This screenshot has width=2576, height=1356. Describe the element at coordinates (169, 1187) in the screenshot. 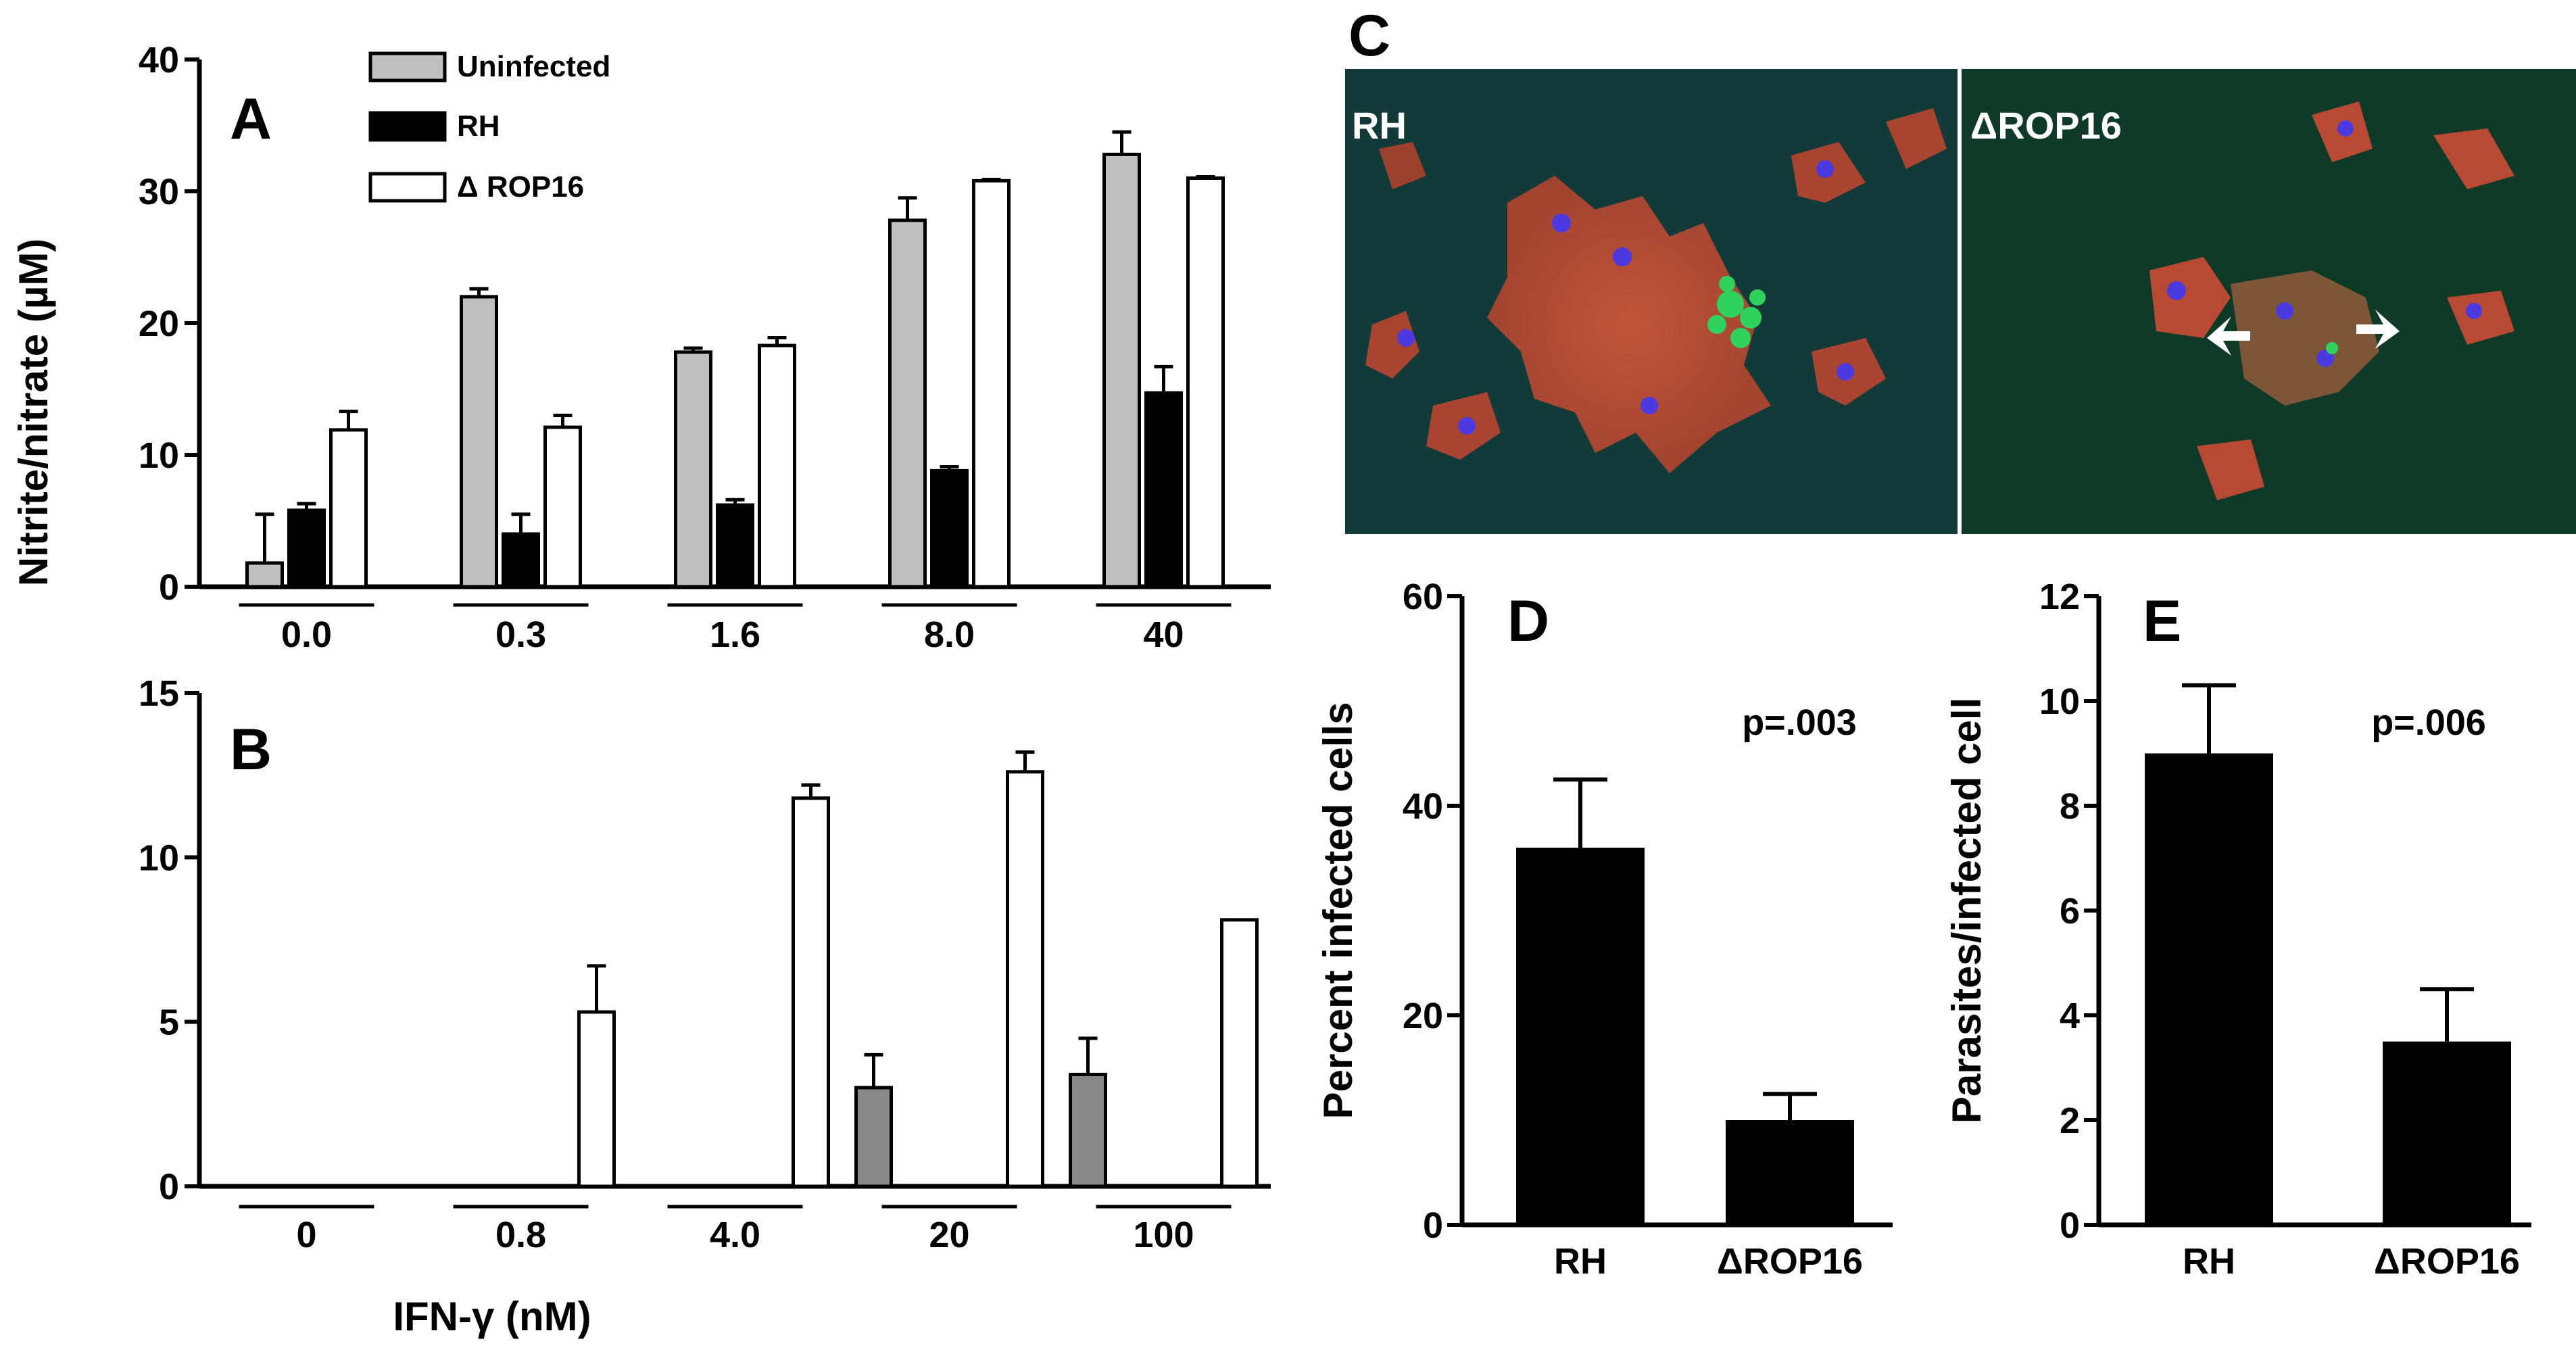

I see `panel-b-y-tick-label: 0` at that location.